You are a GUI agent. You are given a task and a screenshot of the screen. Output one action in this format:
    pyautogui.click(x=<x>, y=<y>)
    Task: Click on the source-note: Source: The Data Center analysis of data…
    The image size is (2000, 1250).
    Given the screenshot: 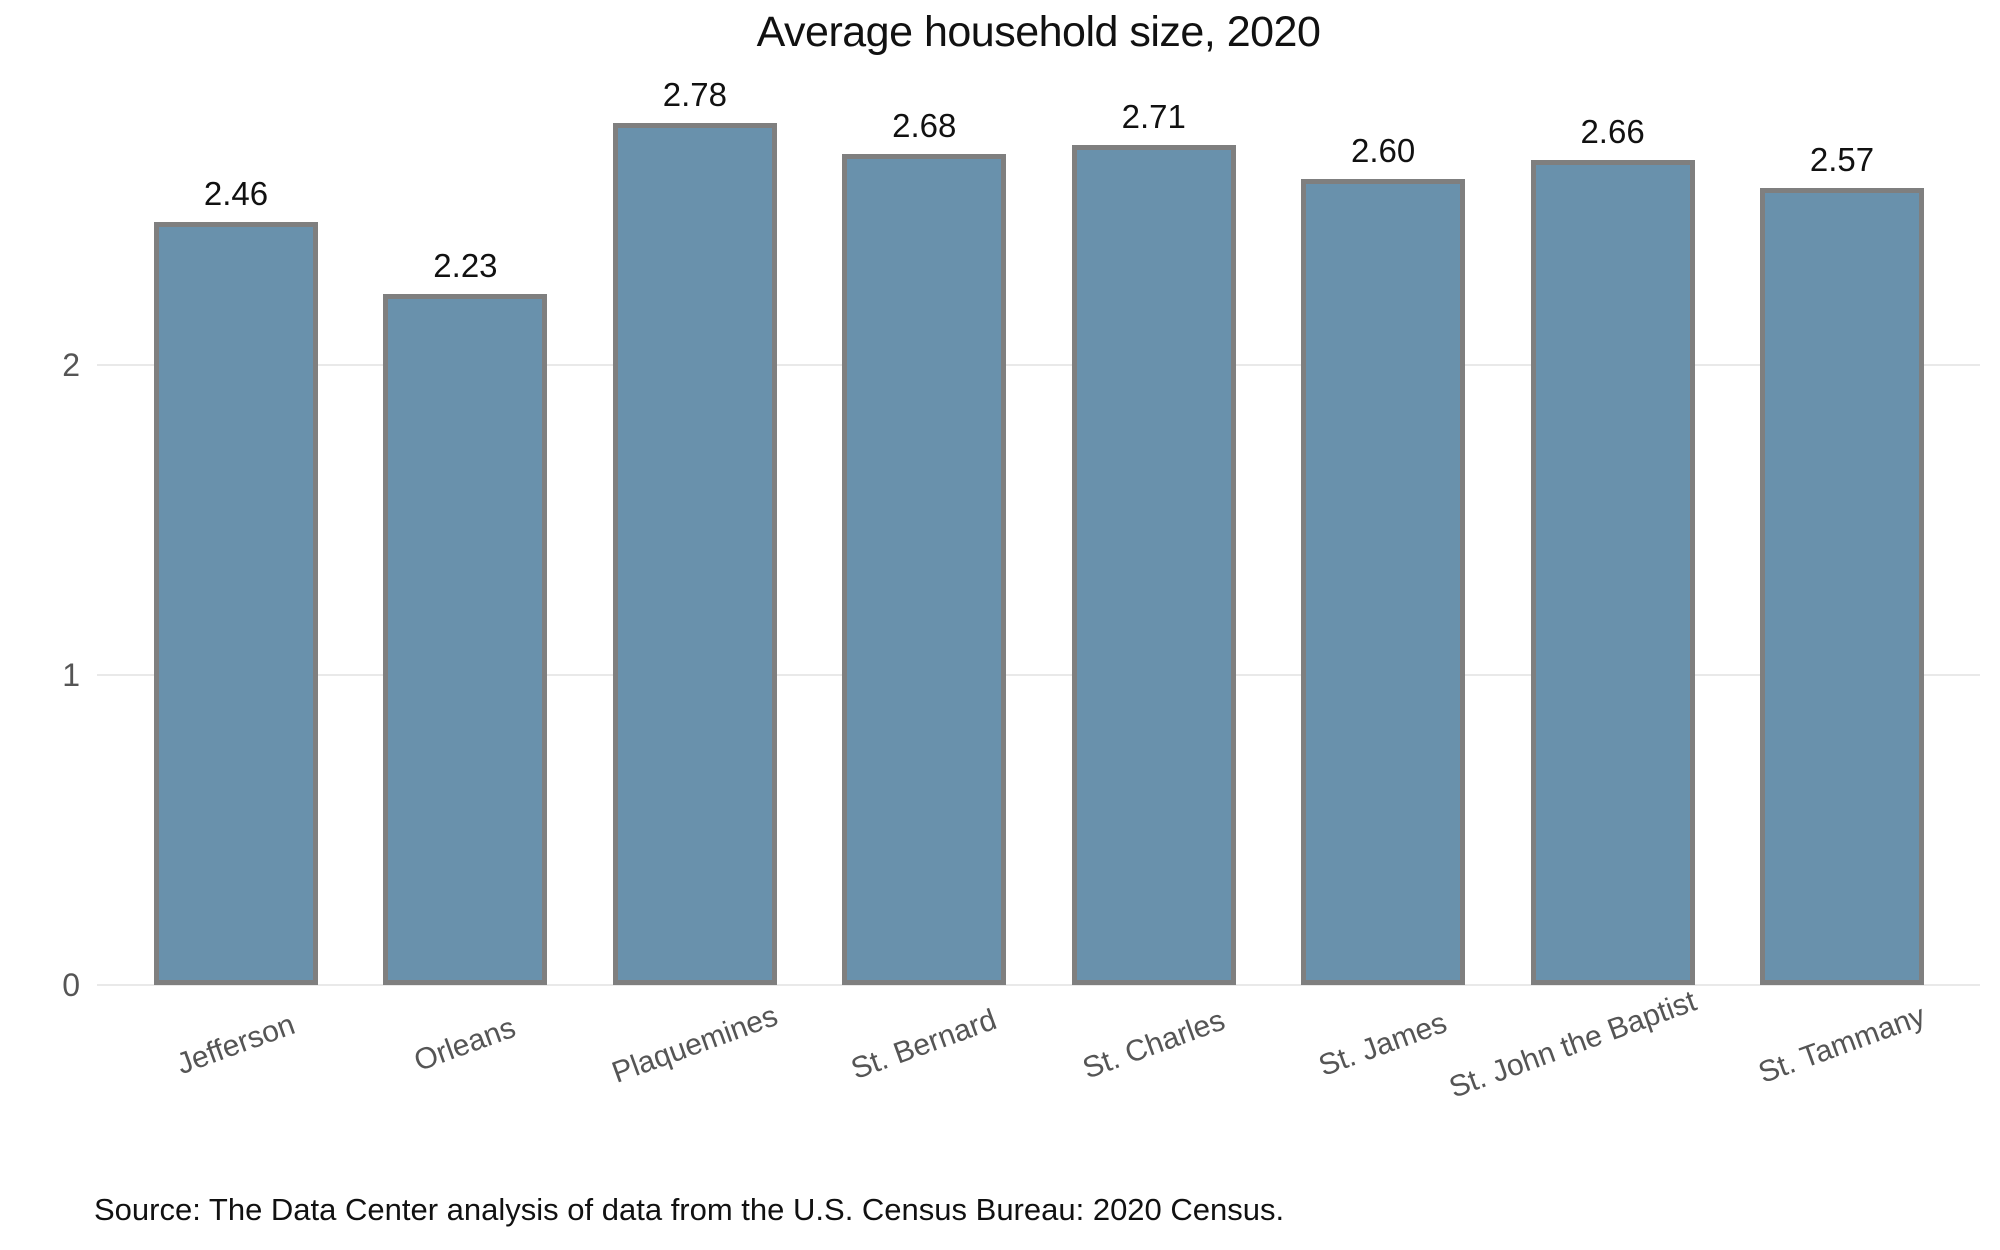 What is the action you would take?
    pyautogui.click(x=689, y=1209)
    